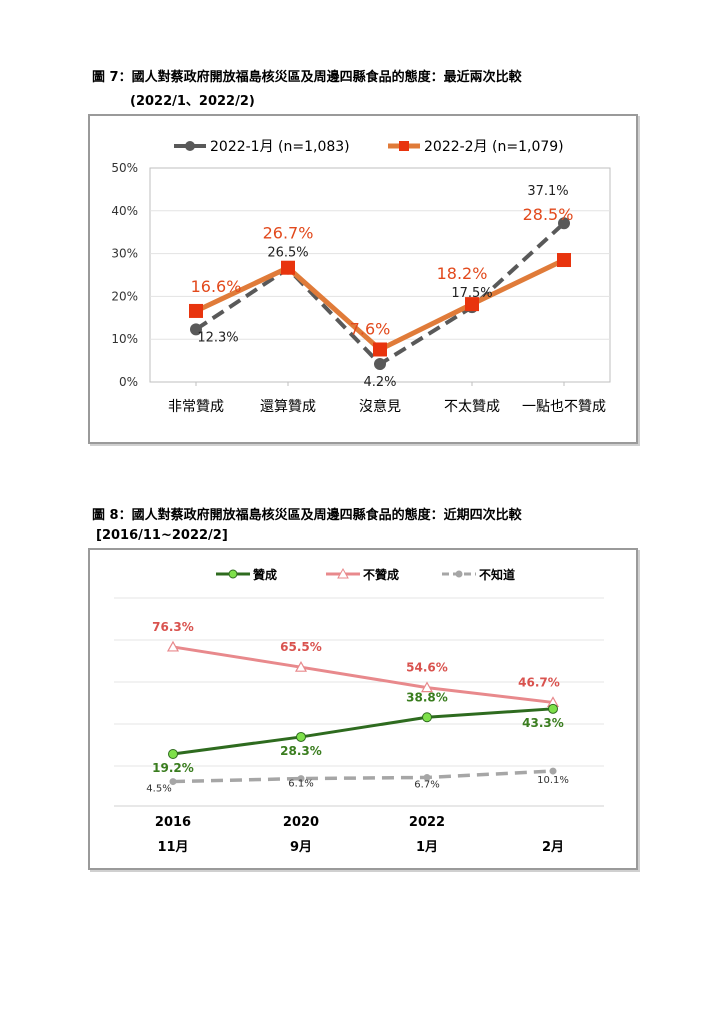  Describe the element at coordinates (173, 768) in the screenshot. I see `data-label-agree: 19.2%` at that location.